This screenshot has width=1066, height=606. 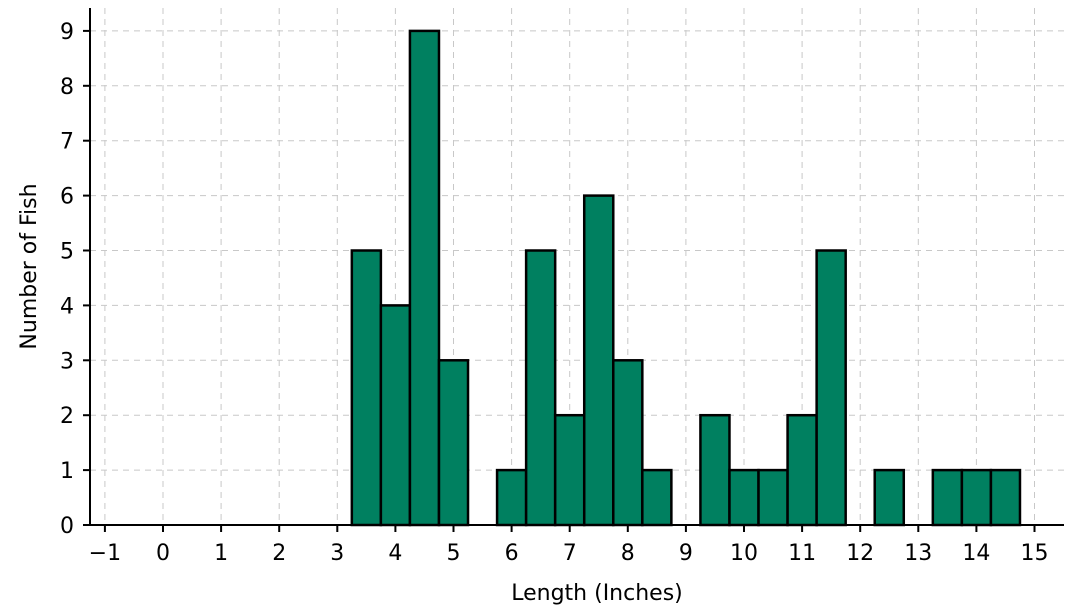 What do you see at coordinates (163, 553) in the screenshot?
I see `x-tick-label: 0` at bounding box center [163, 553].